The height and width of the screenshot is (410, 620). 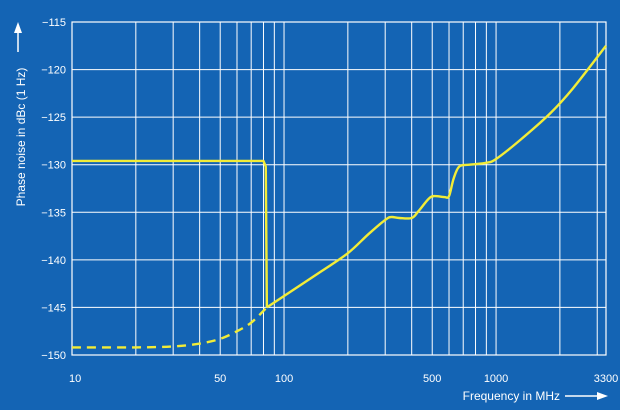 What do you see at coordinates (496, 379) in the screenshot?
I see `x-tick-label: 1000` at bounding box center [496, 379].